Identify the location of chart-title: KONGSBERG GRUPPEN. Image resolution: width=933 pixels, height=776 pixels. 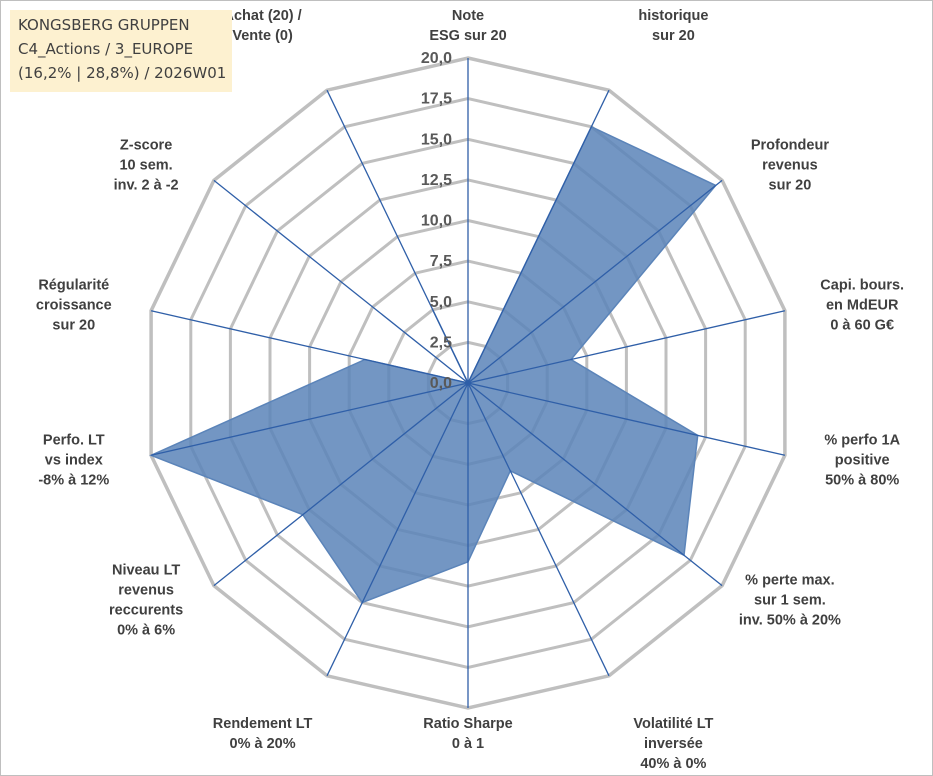
(104, 25).